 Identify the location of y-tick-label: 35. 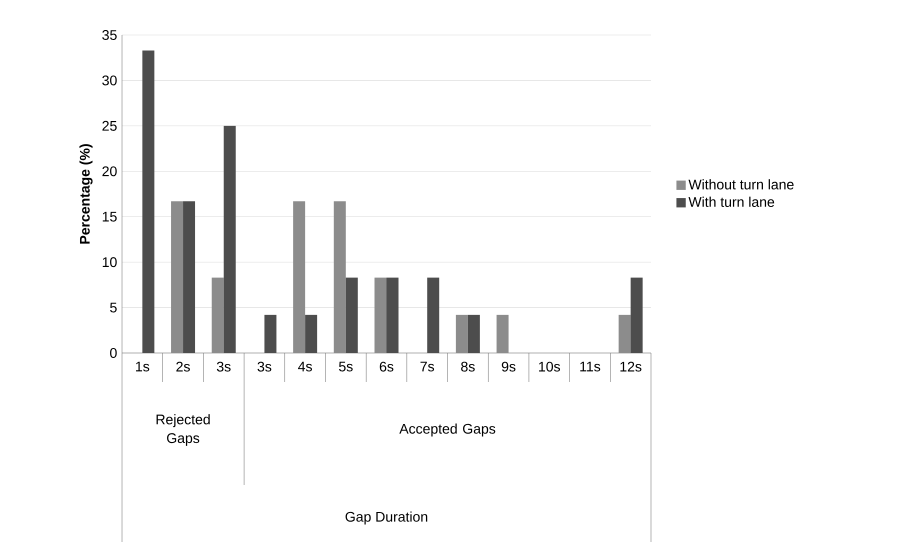
(109, 35).